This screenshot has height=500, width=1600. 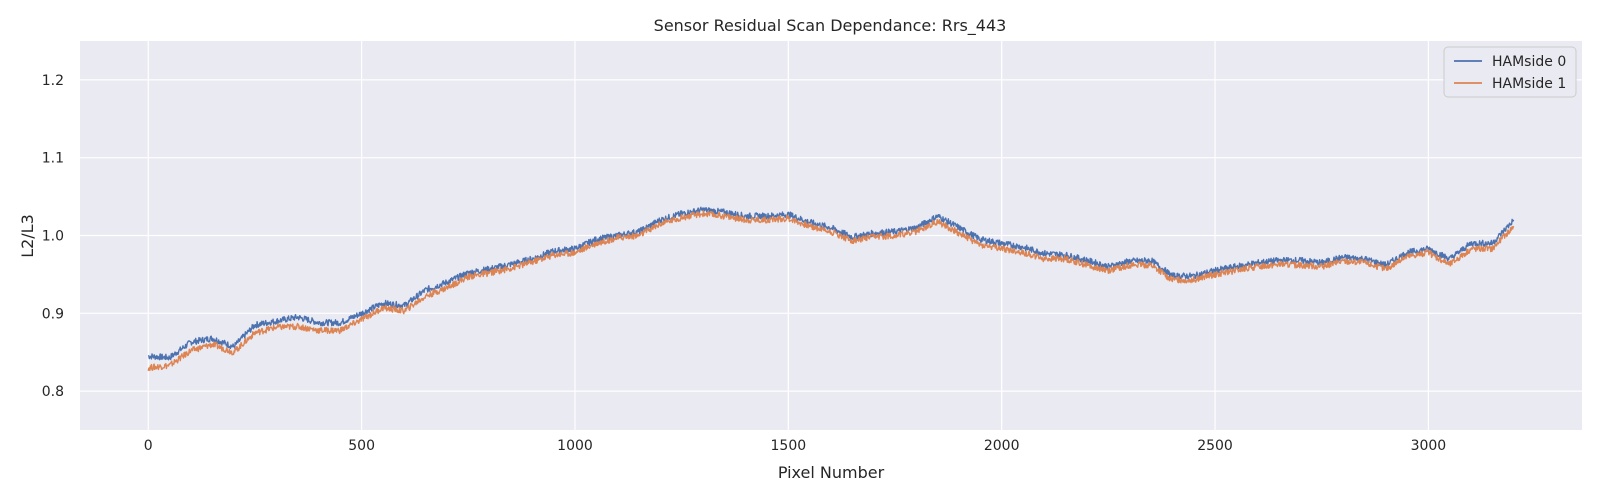 I want to click on legend-box, so click(x=1510, y=72).